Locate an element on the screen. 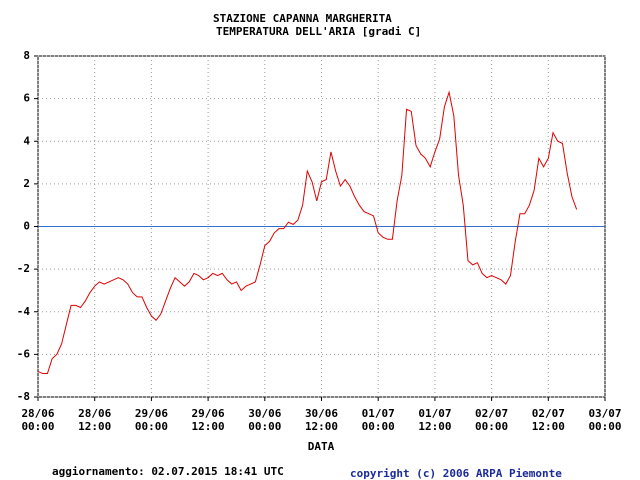 The image size is (640, 480). y-tick-label: 4 is located at coordinates (26, 140).